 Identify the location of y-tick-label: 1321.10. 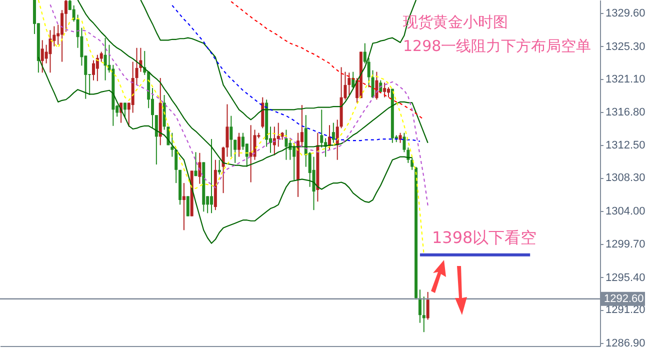
(626, 79).